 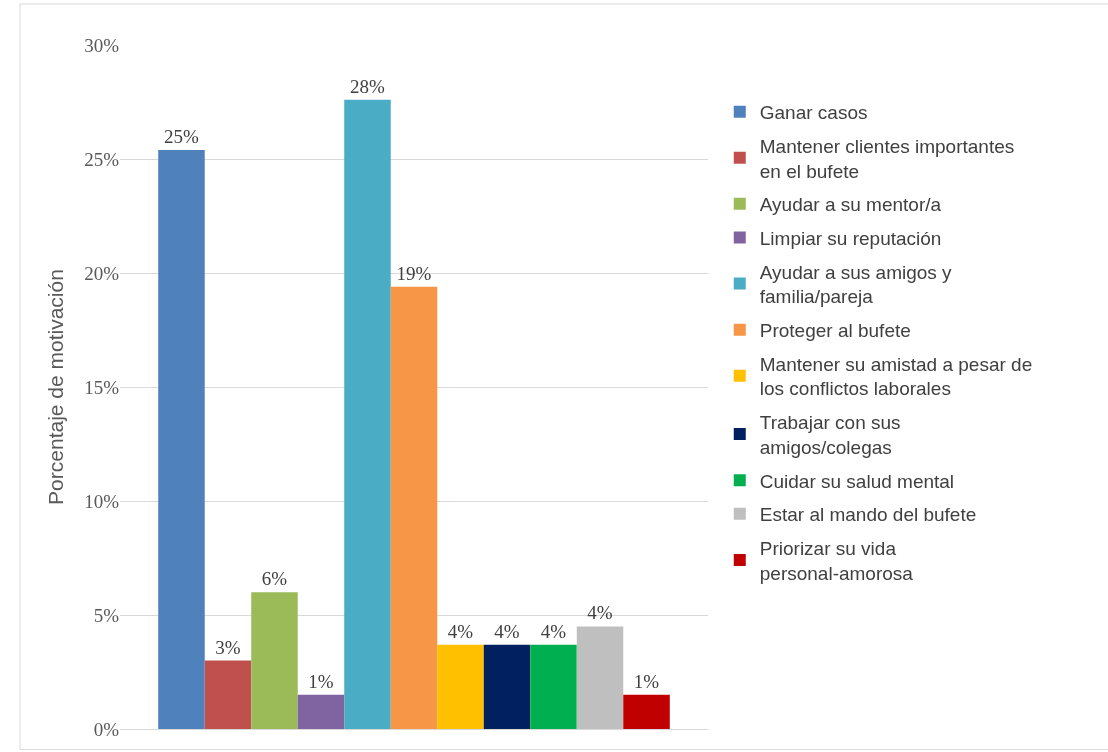 What do you see at coordinates (813, 113) in the screenshot?
I see `legend-label: Ganar casos` at bounding box center [813, 113].